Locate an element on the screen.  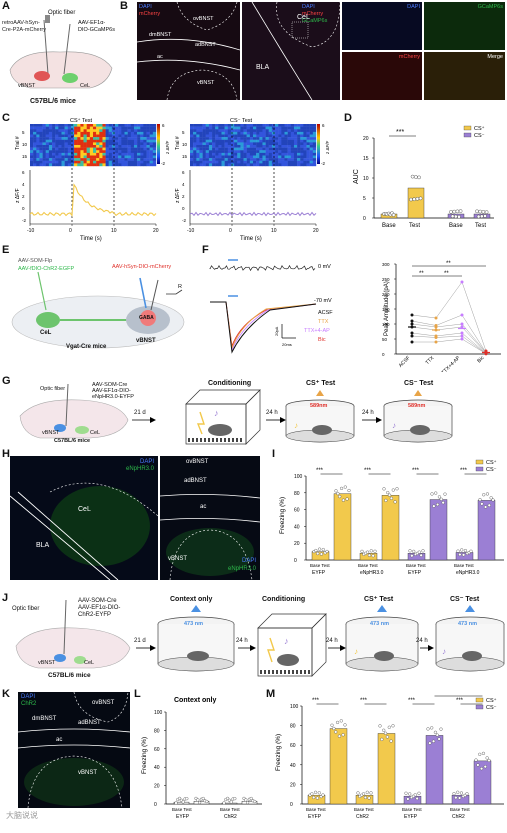
d-ylabel: AUC is located at coordinates (356, 176).